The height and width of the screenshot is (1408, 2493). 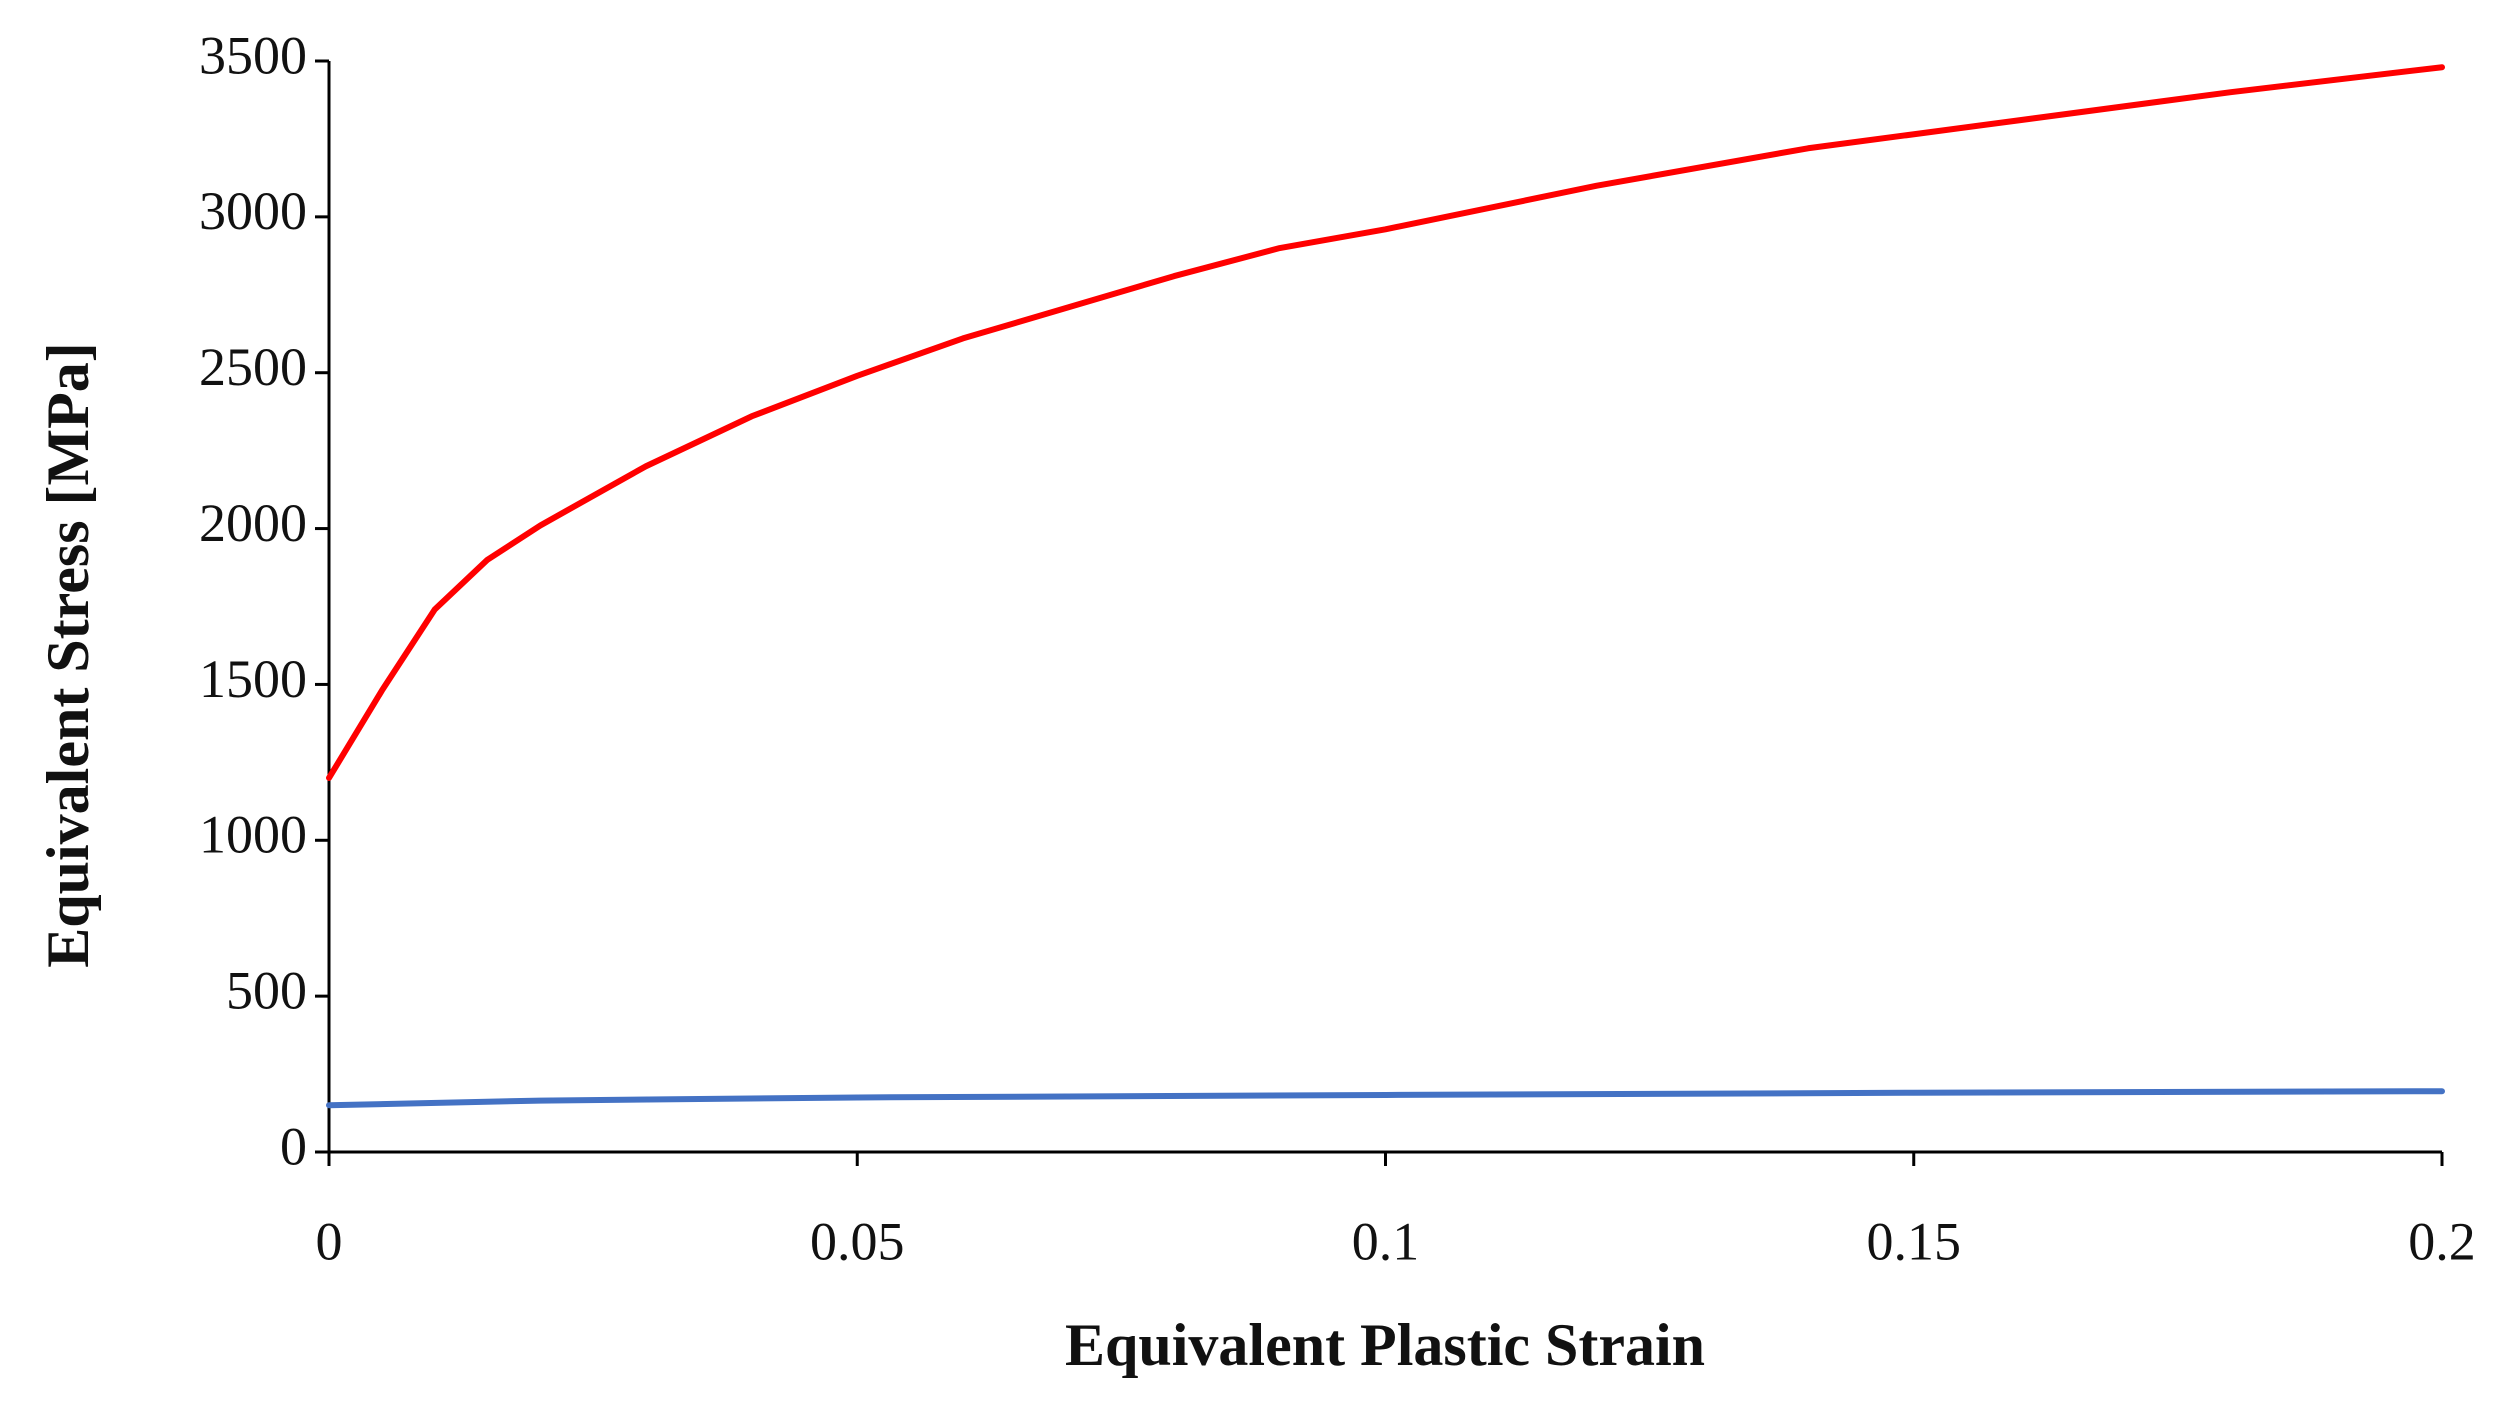 I want to click on x-tick-label: 0.15, so click(x=1914, y=1241).